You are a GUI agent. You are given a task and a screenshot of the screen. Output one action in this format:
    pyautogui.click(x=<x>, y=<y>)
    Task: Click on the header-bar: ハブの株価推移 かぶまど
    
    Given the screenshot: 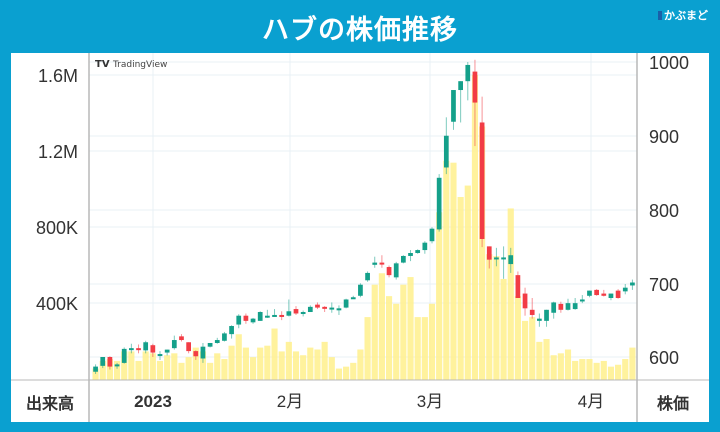 What is the action you would take?
    pyautogui.click(x=360, y=26)
    